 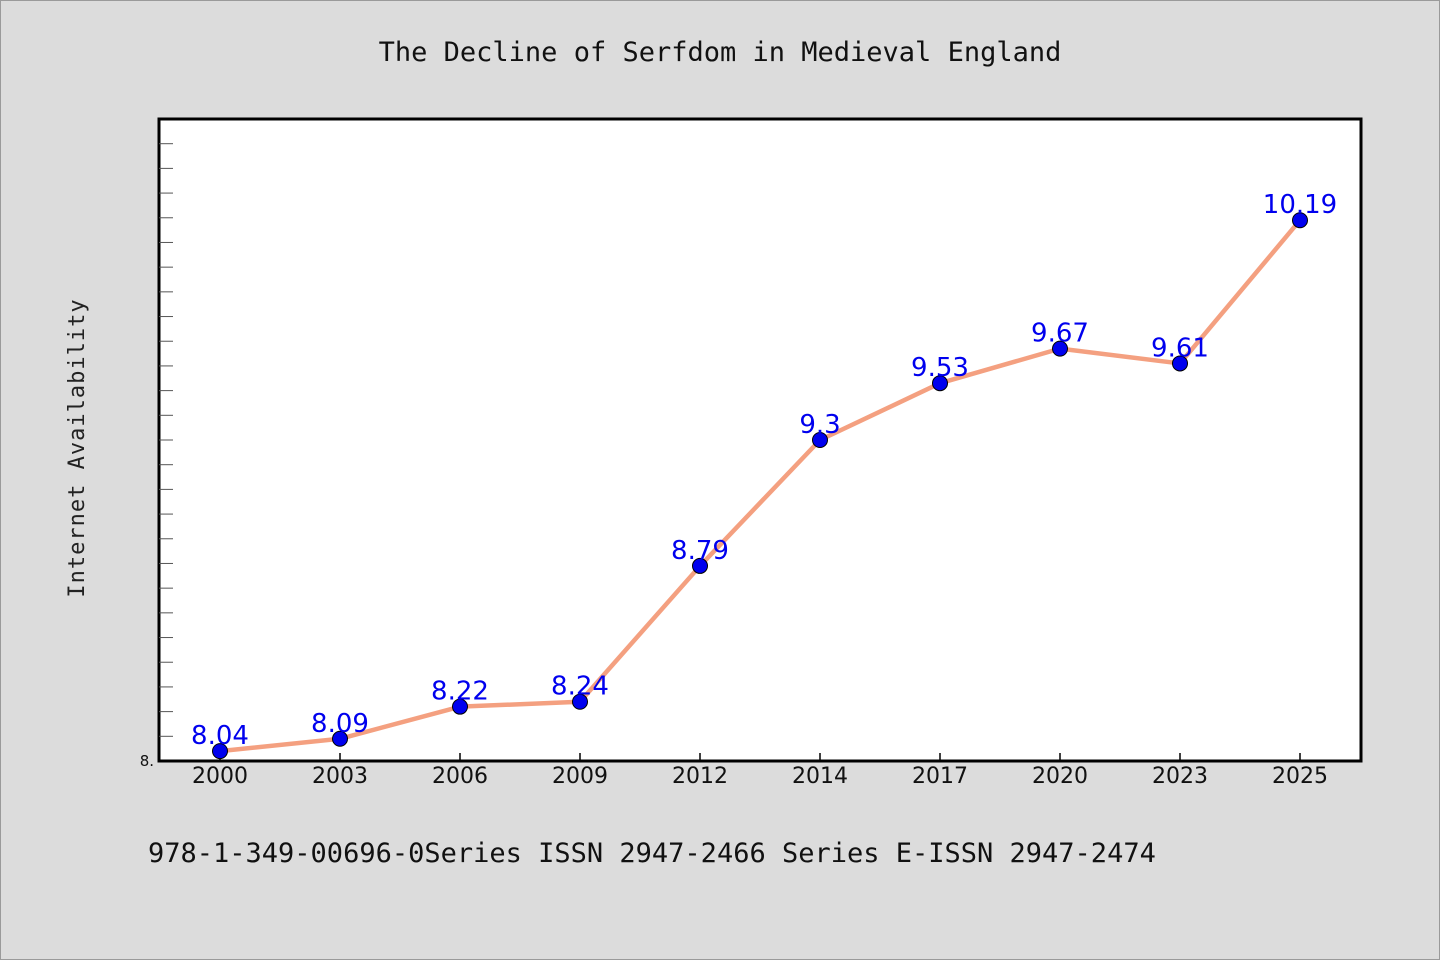 I want to click on x-tick-label: 2014, so click(x=820, y=776).